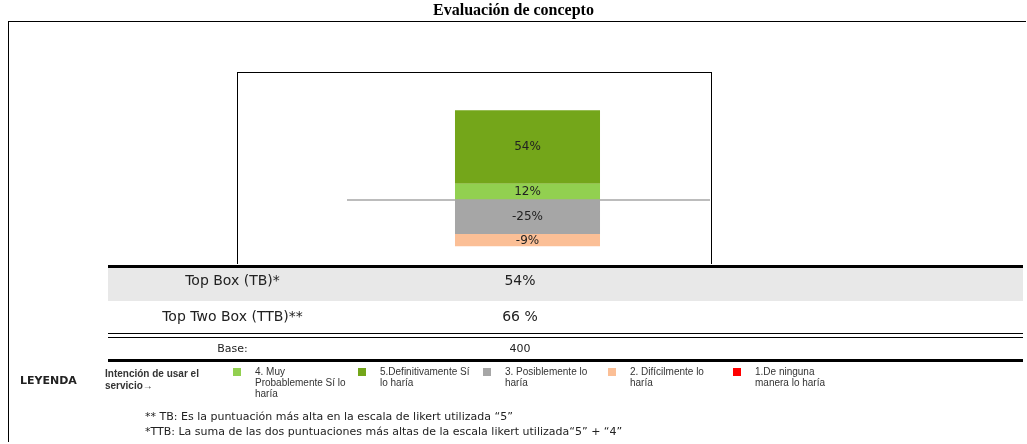 The image size is (1027, 444). I want to click on chart-title: Evaluación de concepto, so click(513, 10).